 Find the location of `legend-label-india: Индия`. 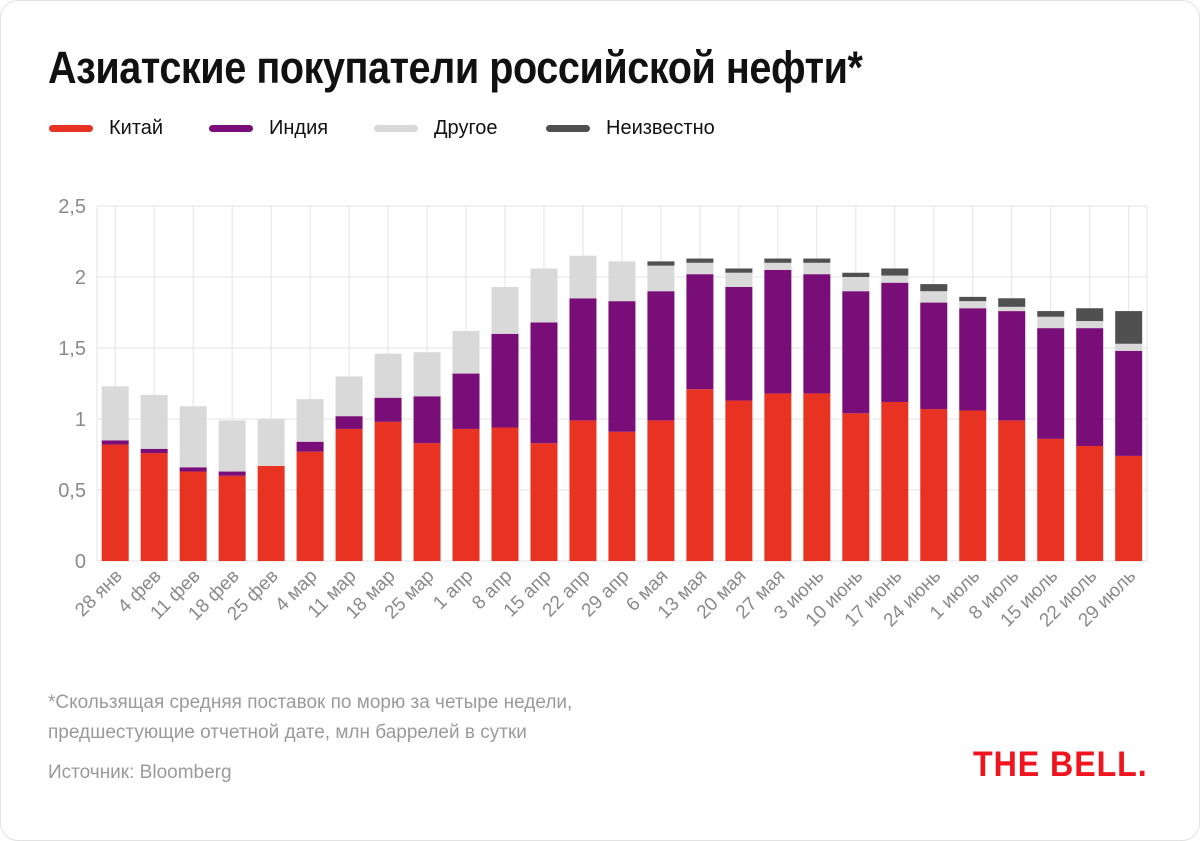

legend-label-india: Индия is located at coordinates (299, 127).